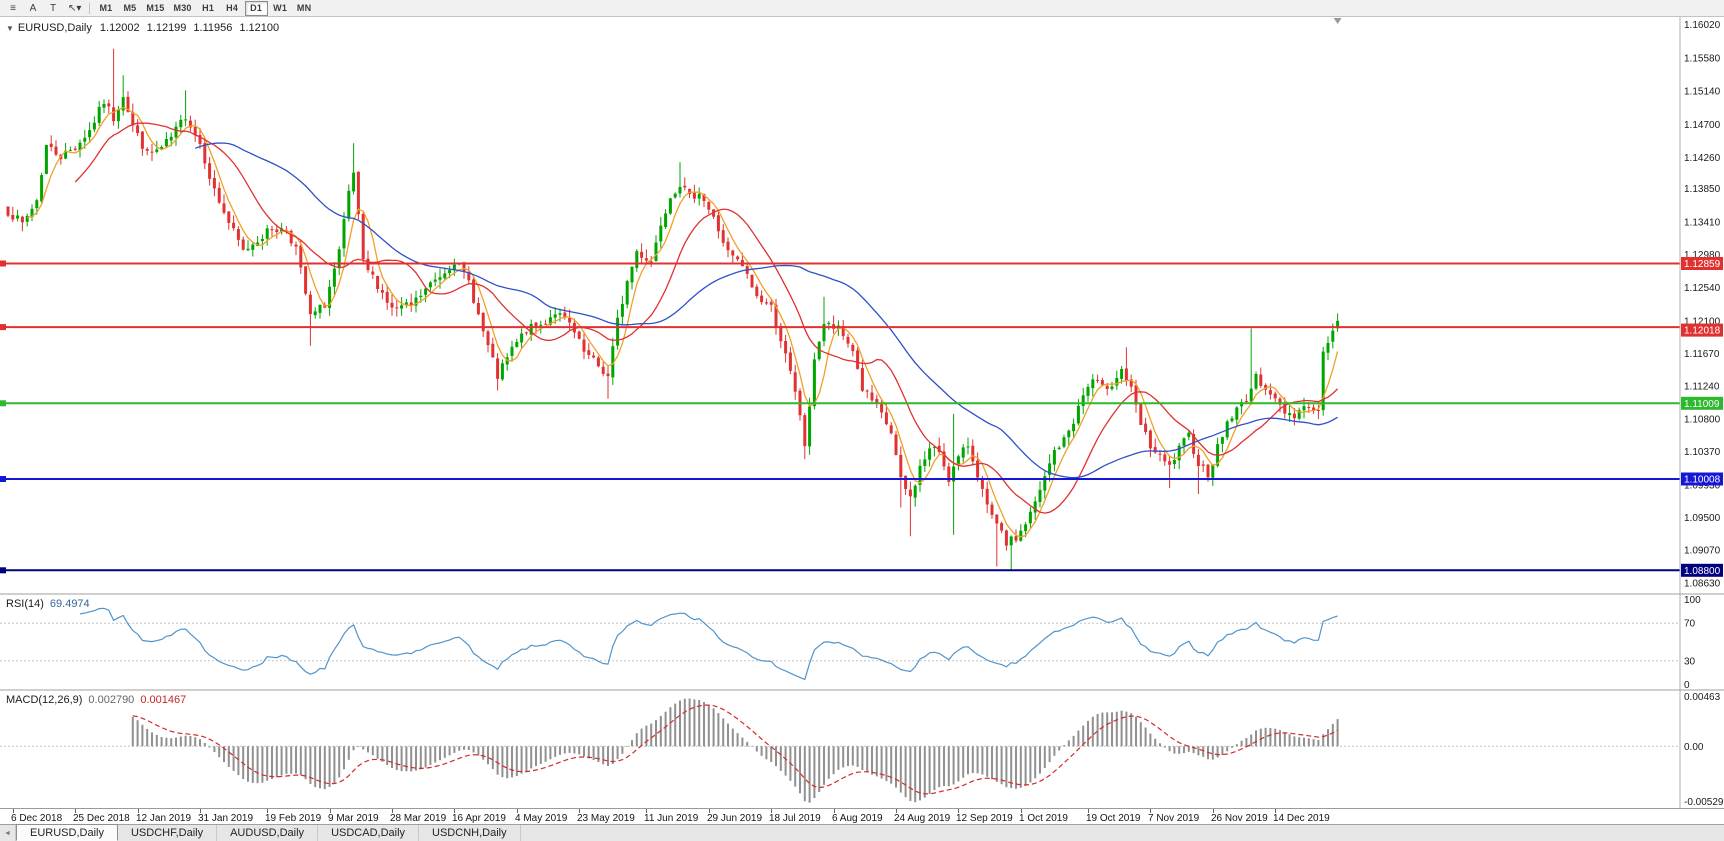 The height and width of the screenshot is (841, 1724). I want to click on price-level-badge: 1.12018, so click(1702, 330).